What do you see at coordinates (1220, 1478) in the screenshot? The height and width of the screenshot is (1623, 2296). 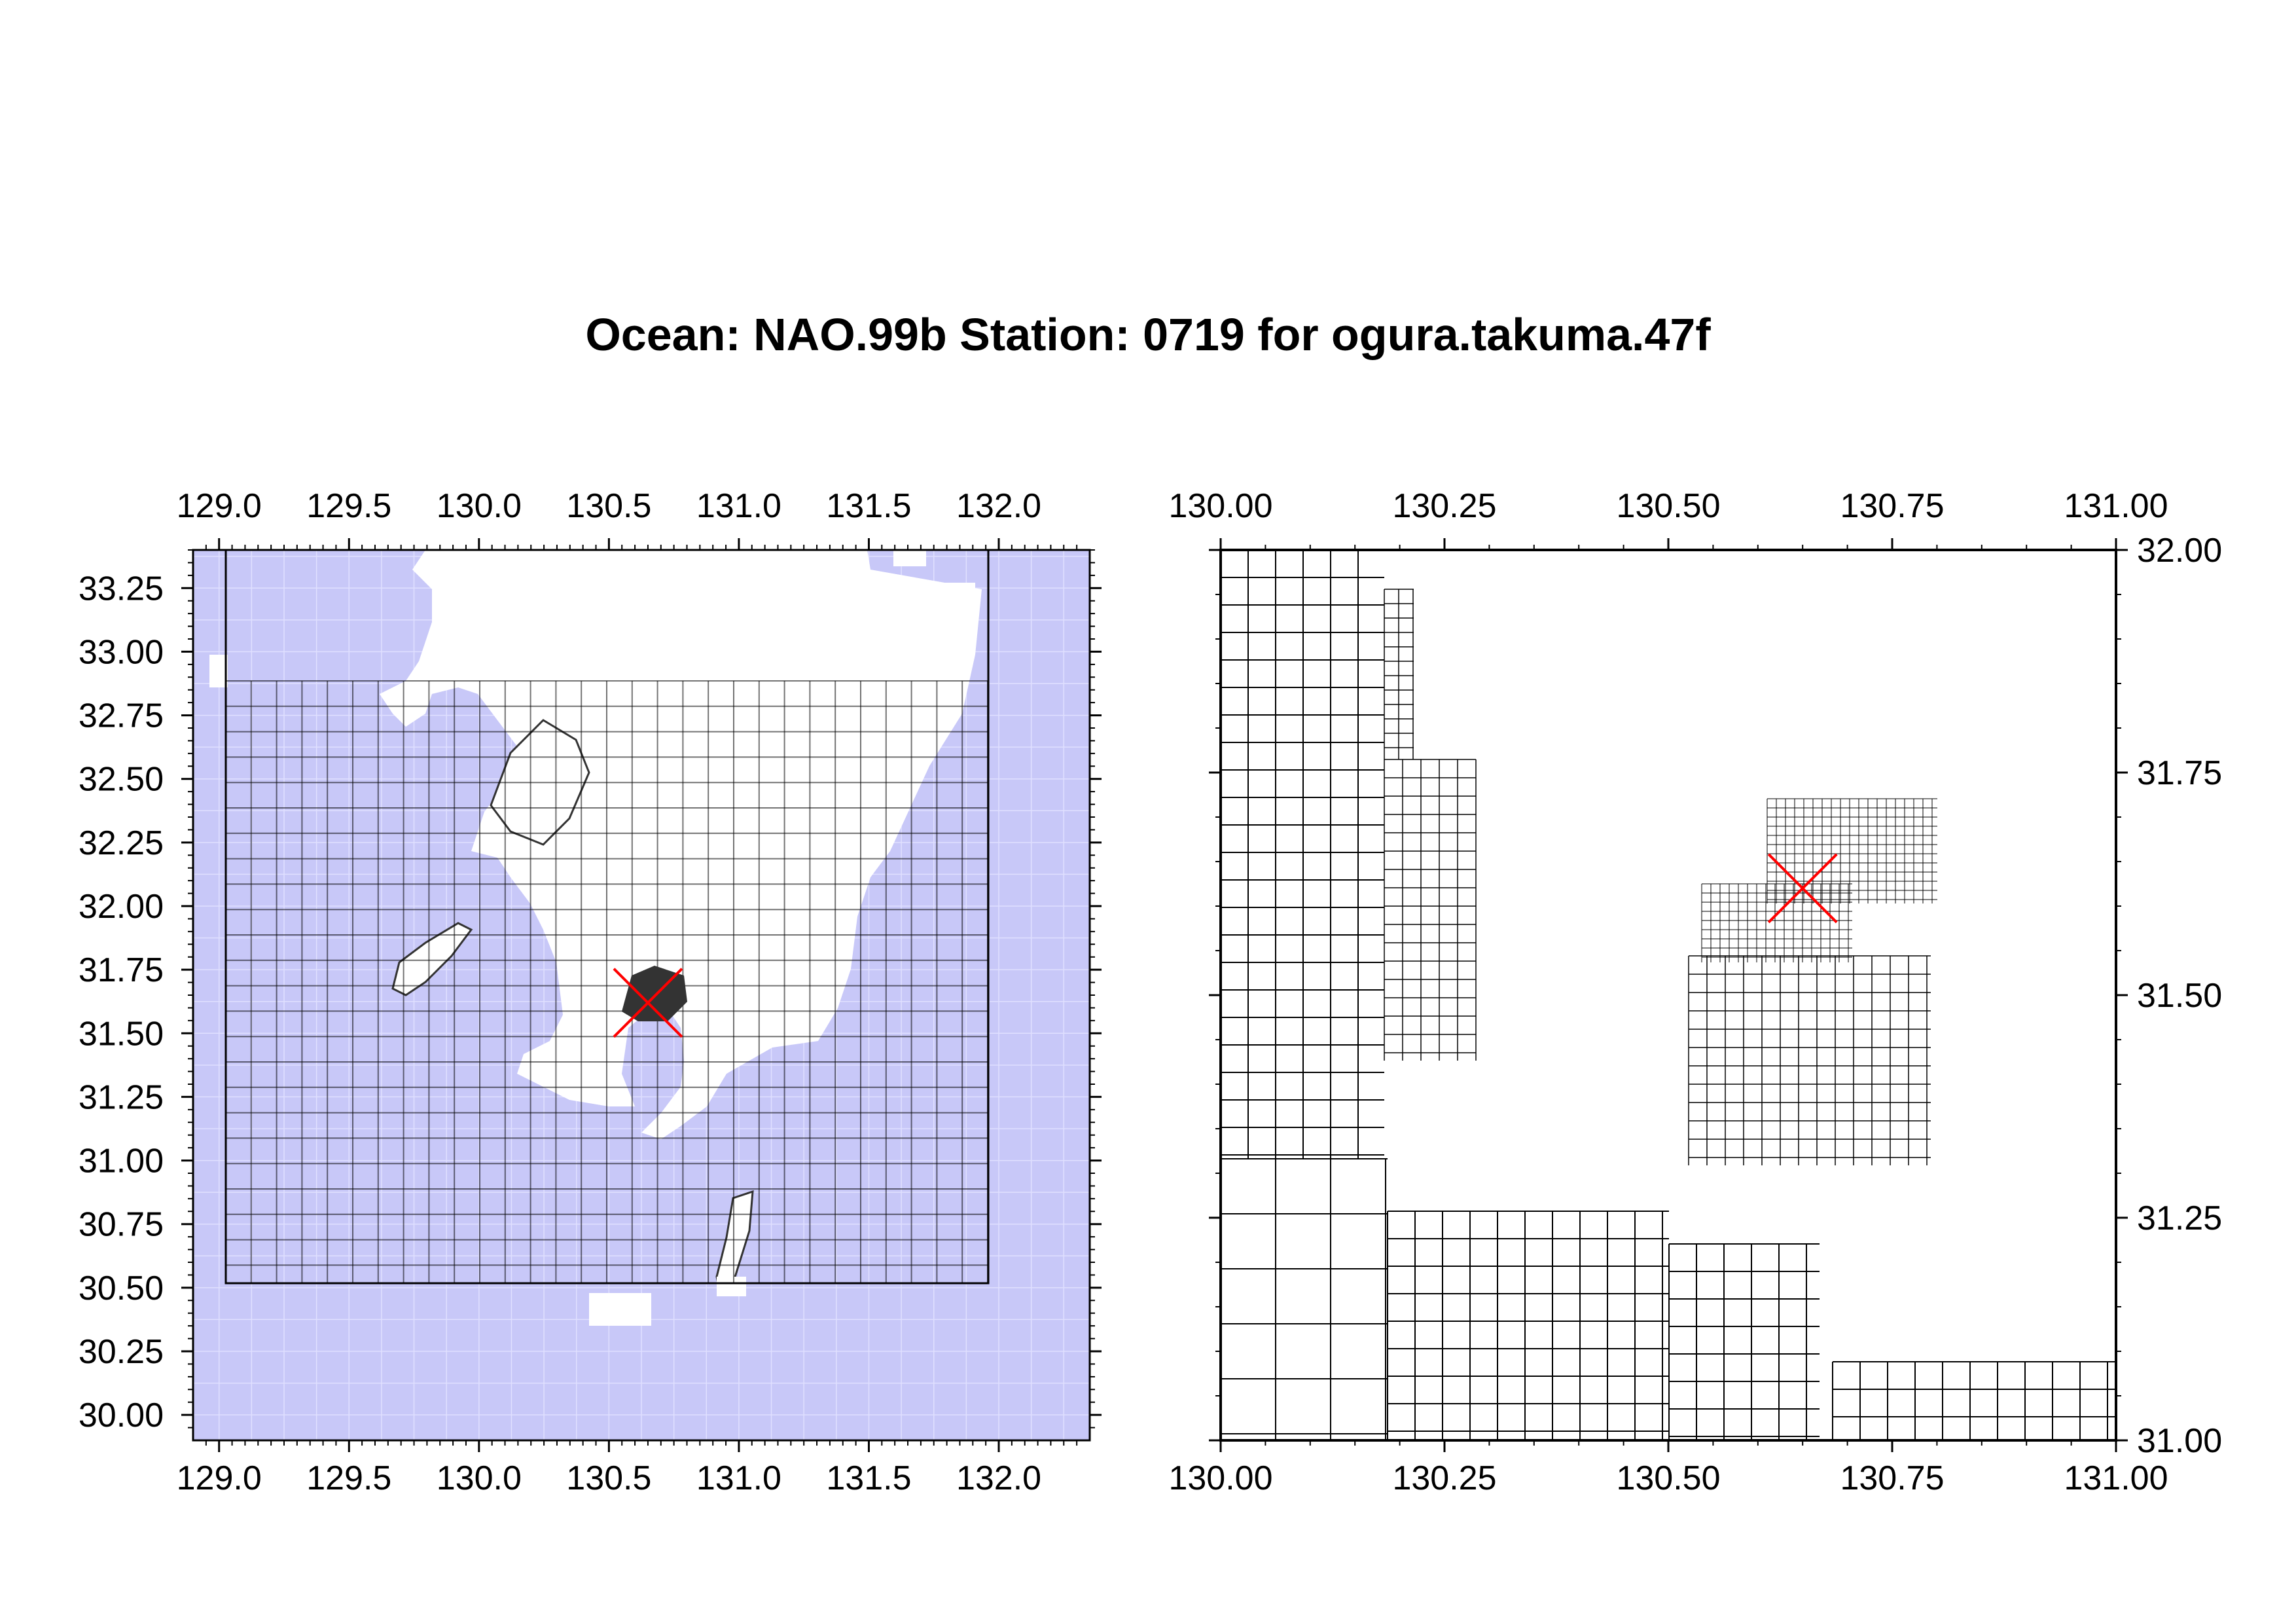 I see `right-x-tick-label-bottom: 130.00` at bounding box center [1220, 1478].